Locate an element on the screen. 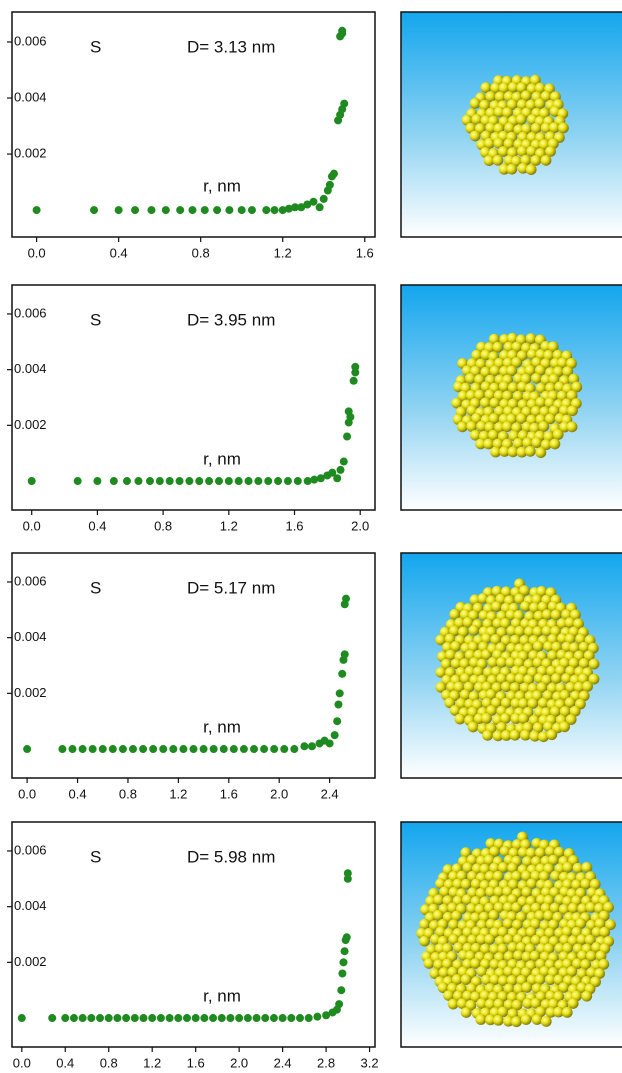  x-tick-label: 2.4 is located at coordinates (330, 793).